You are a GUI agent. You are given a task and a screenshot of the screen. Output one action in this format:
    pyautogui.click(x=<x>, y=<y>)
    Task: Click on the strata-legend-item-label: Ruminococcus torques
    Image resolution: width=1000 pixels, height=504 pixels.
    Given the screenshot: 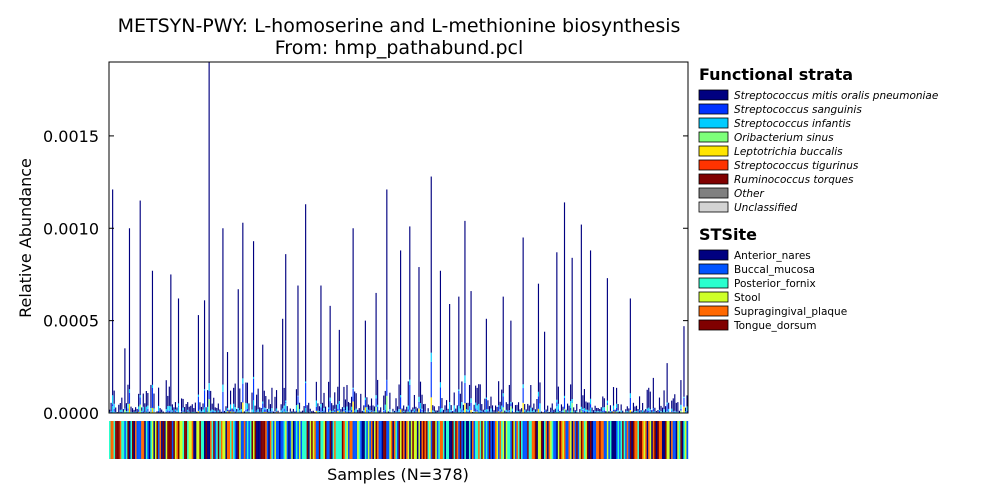 What is the action you would take?
    pyautogui.click(x=794, y=180)
    